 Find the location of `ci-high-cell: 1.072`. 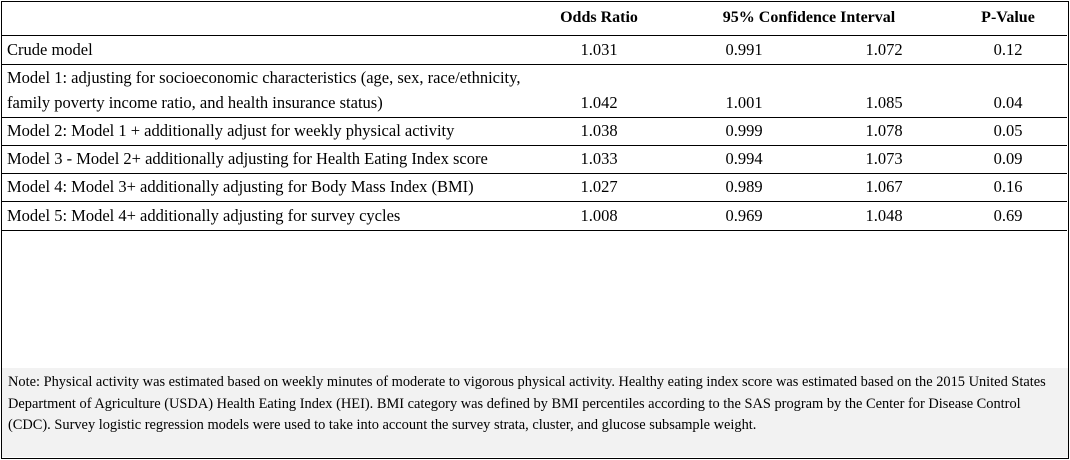

ci-high-cell: 1.072 is located at coordinates (884, 50).